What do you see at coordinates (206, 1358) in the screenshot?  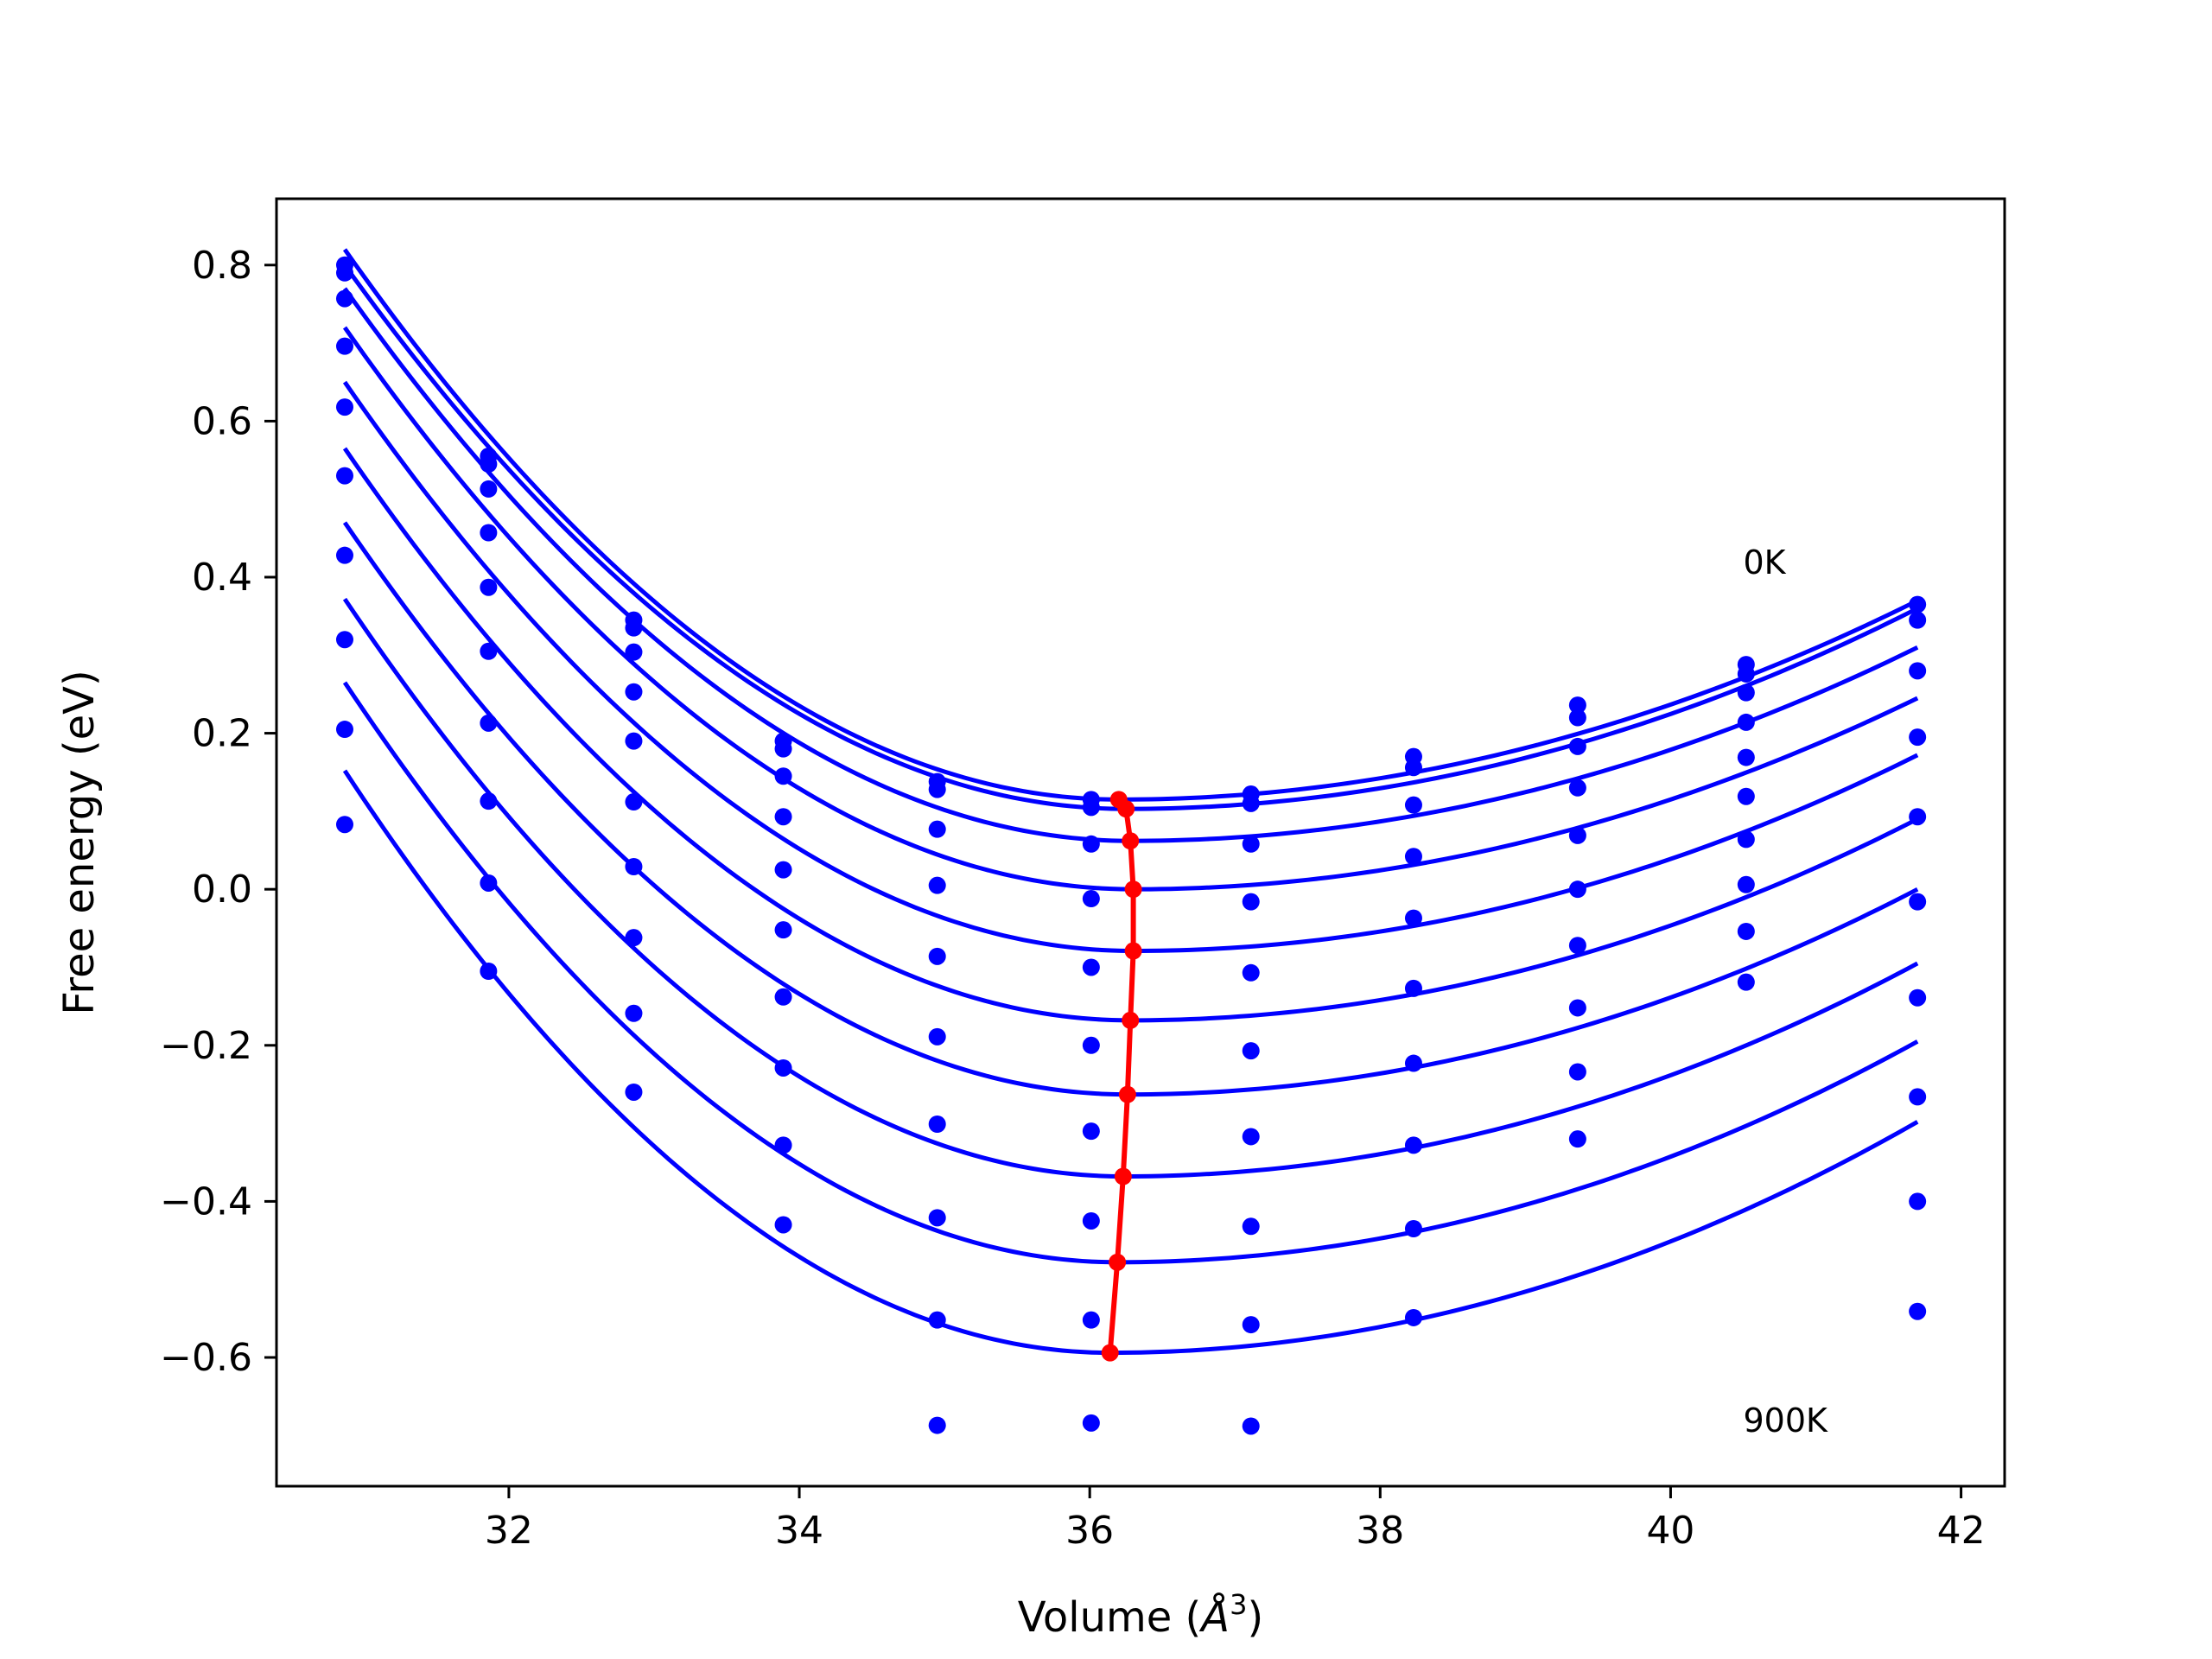 I see `y-tick-label-0: −0.6` at bounding box center [206, 1358].